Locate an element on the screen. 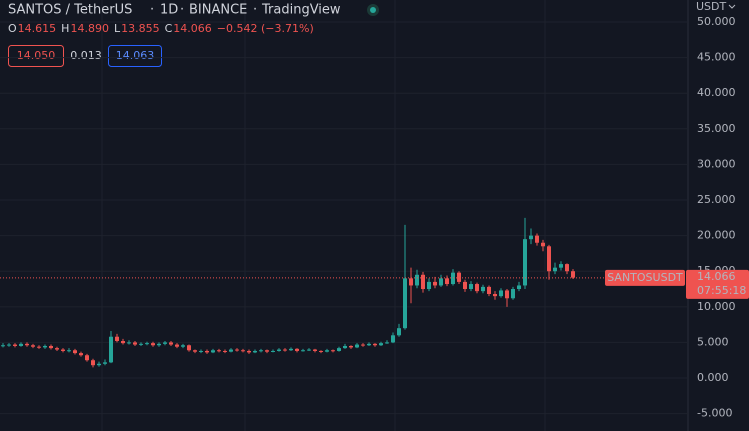 Image resolution: width=749 pixels, height=431 pixels. y-tick-label: 50.000 is located at coordinates (716, 21).